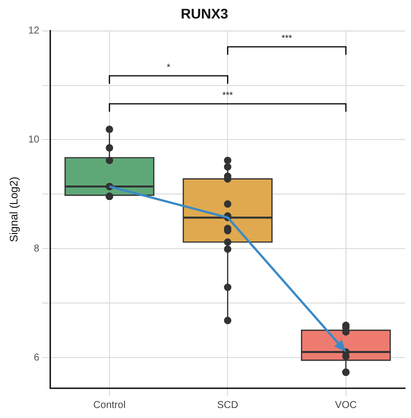 Image resolution: width=411 pixels, height=418 pixels. What do you see at coordinates (168, 67) in the screenshot?
I see `annotation: *` at bounding box center [168, 67].